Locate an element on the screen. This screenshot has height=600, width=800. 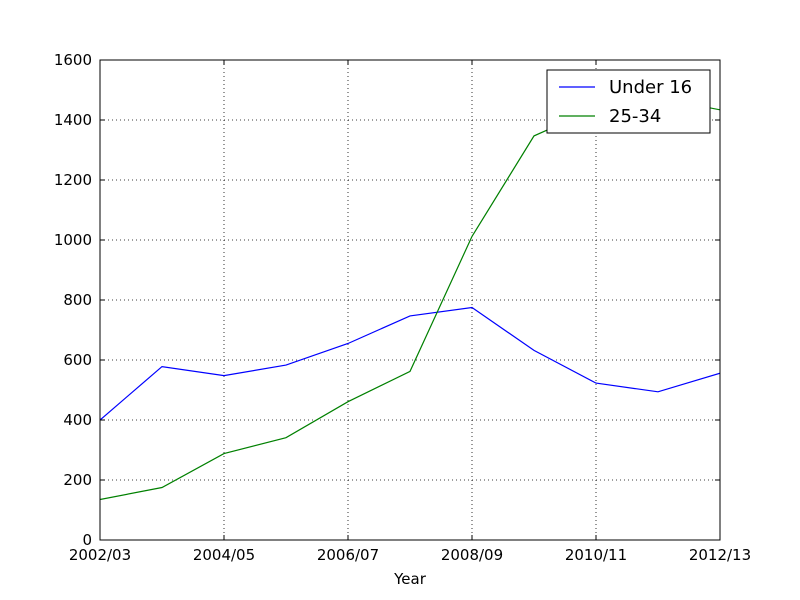
x-tick-label: 2006/07 is located at coordinates (348, 555).